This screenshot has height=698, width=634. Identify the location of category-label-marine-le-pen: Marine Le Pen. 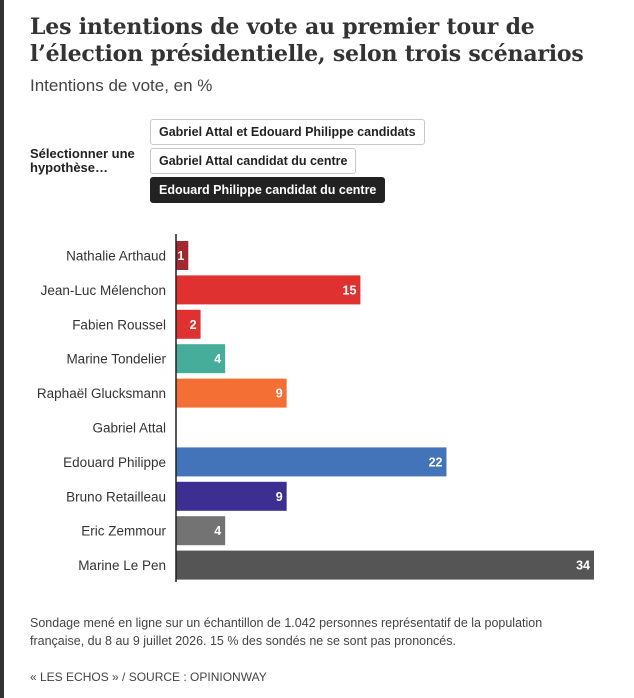
(122, 565).